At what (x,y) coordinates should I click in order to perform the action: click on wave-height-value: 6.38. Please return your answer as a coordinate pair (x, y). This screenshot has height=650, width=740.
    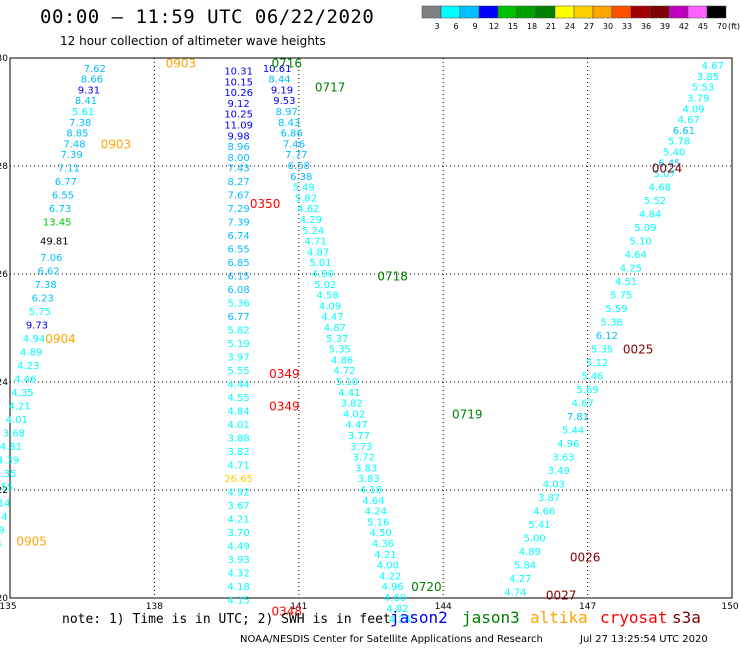
    Looking at the image, I should click on (301, 177).